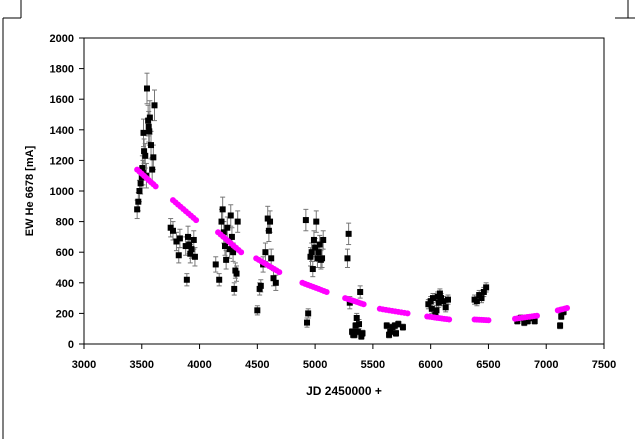  Describe the element at coordinates (65, 253) in the screenshot. I see `y-tick-label: 600` at that location.